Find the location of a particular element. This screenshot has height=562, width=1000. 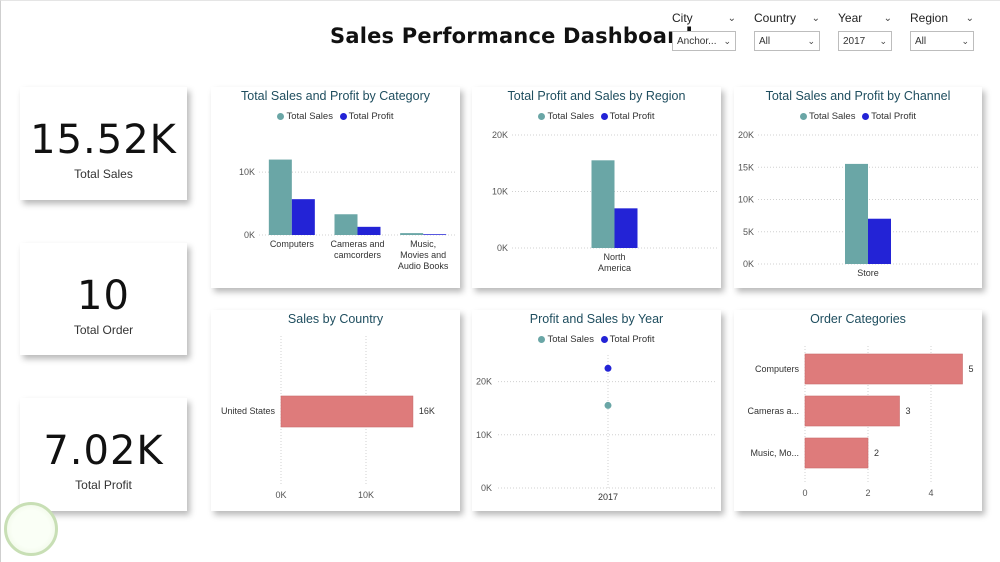

x-tick-label: Store is located at coordinates (868, 273).